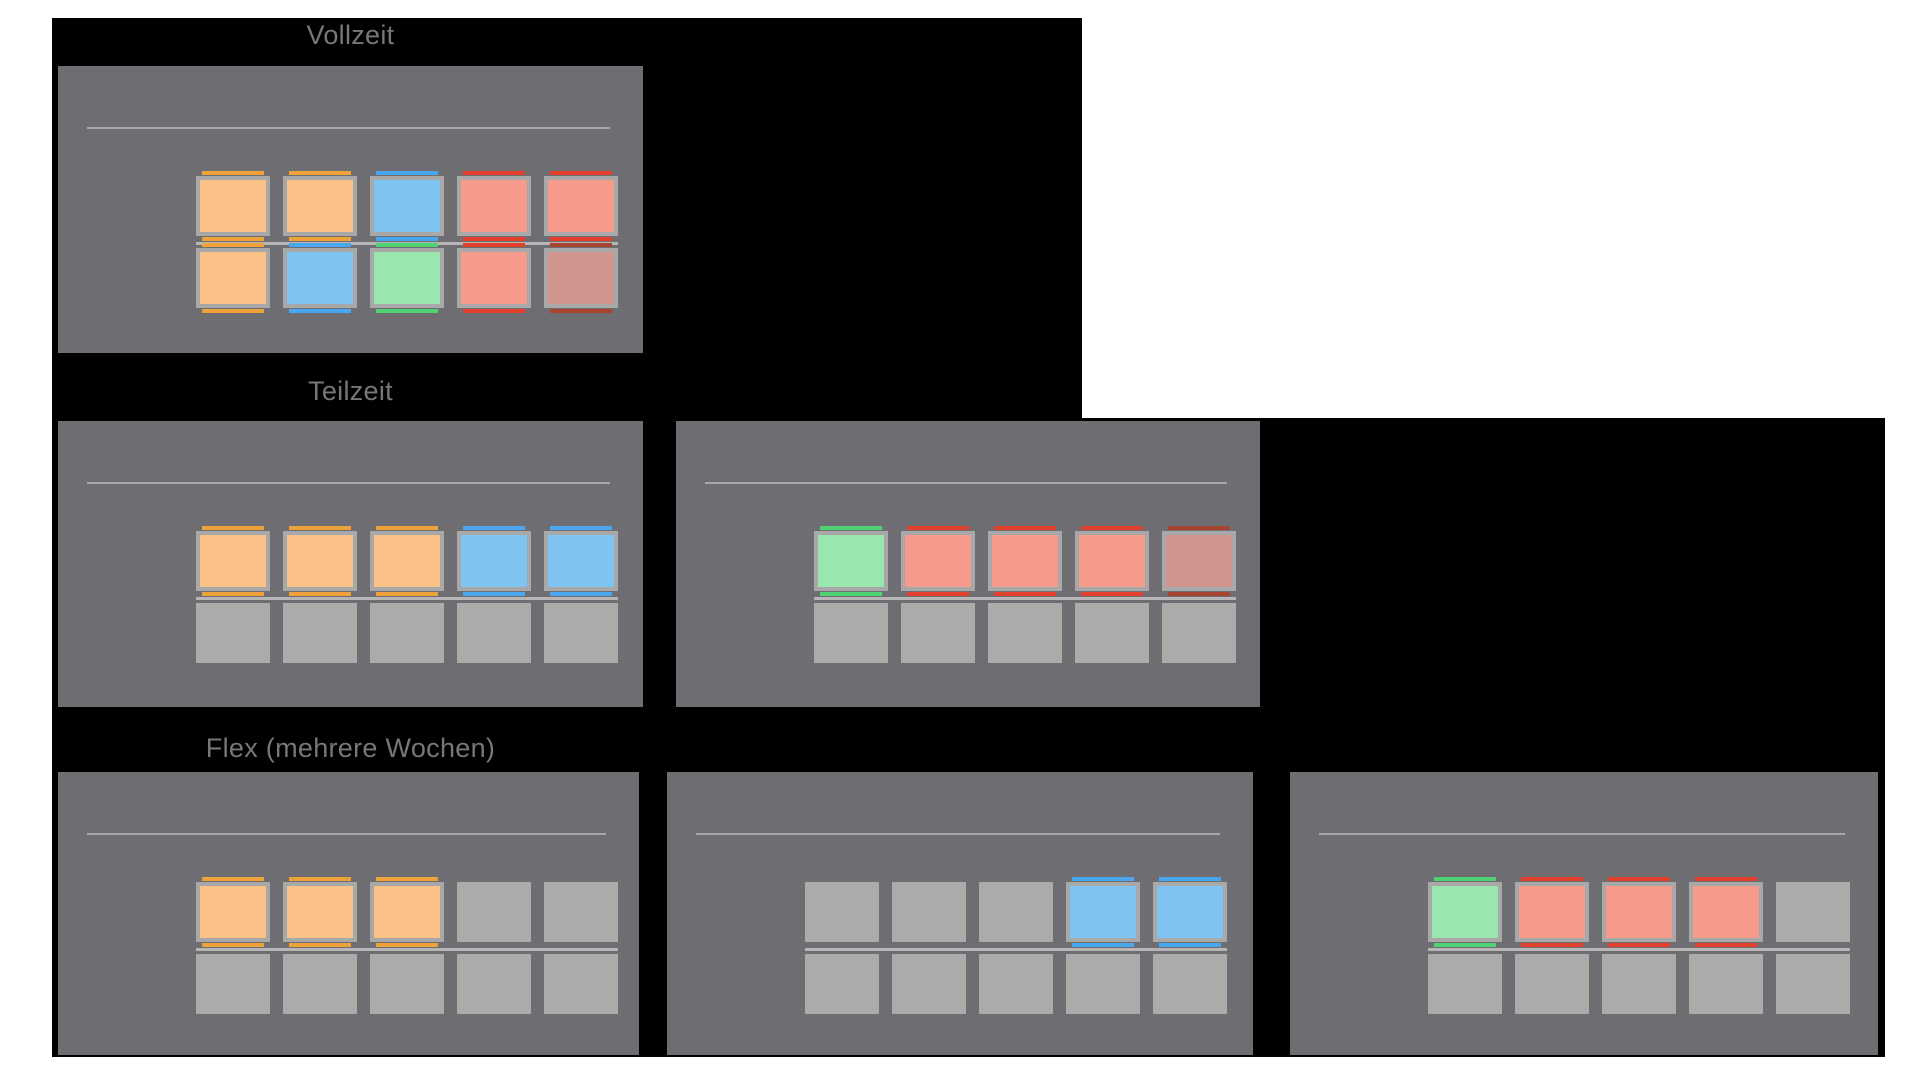  Describe the element at coordinates (350, 748) in the screenshot. I see `story-title-flex: Flex (mehrere Wochen)` at that location.